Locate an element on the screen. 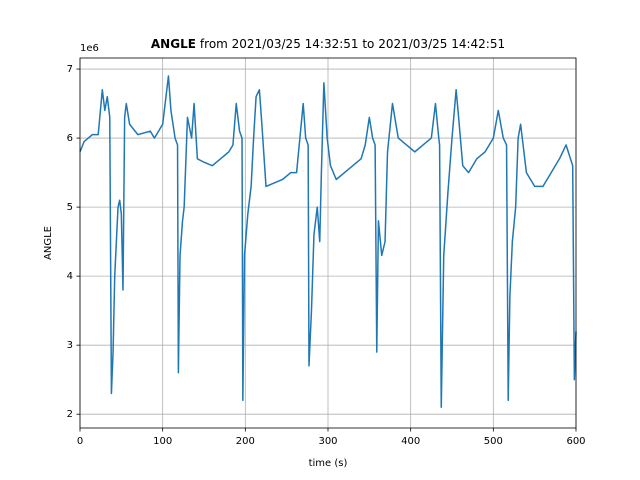  y-tick-label: 2 is located at coordinates (70, 414).